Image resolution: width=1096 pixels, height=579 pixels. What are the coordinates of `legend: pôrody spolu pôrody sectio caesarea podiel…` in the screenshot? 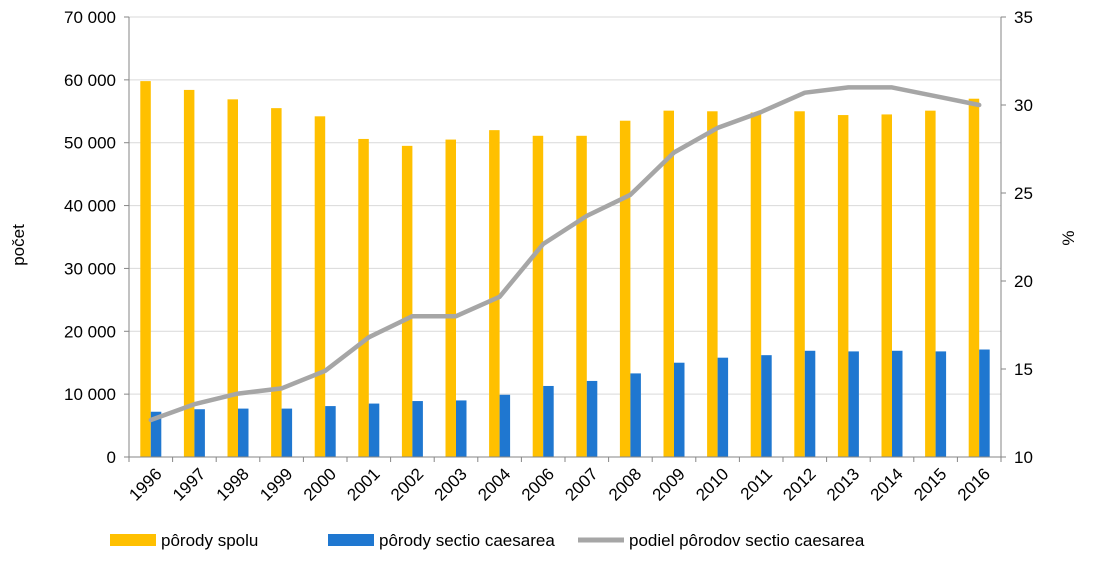 It's located at (487, 540).